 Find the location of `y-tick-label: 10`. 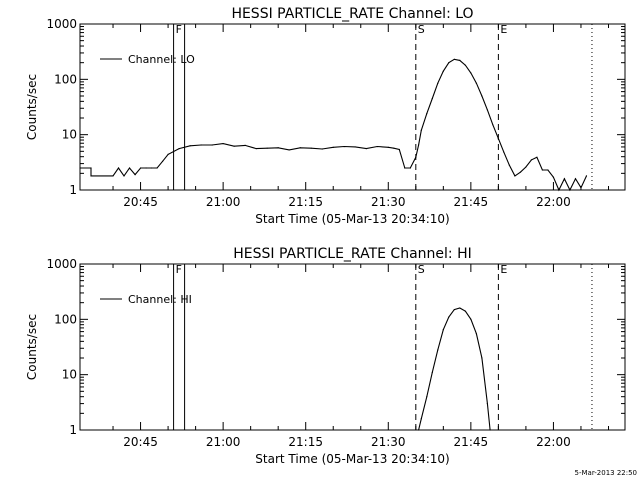

y-tick-label: 10 is located at coordinates (69, 135).